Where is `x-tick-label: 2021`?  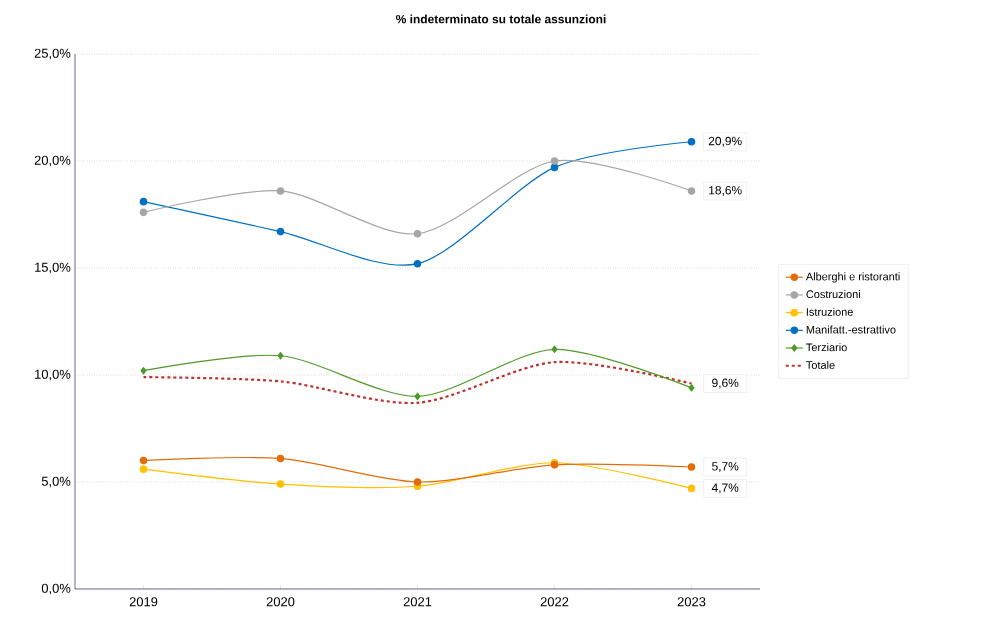 x-tick-label: 2021 is located at coordinates (417, 602).